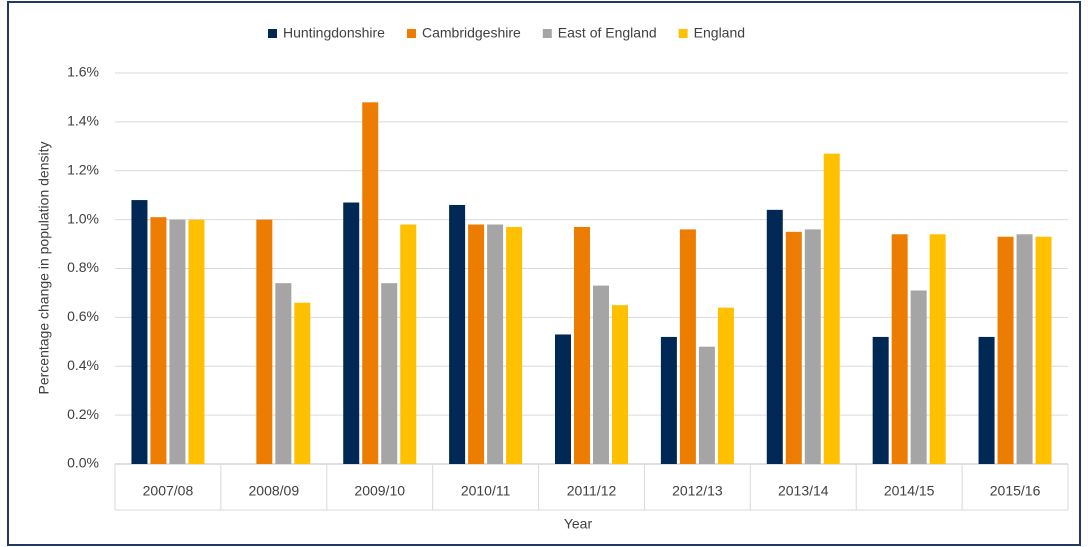 The height and width of the screenshot is (547, 1088). I want to click on y-tick-label: 0.8%, so click(83, 267).